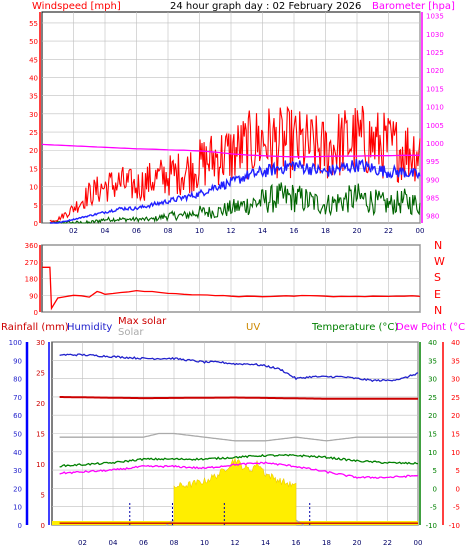 This screenshot has width=466, height=558. I want to click on barometer-tick-label: 1035, so click(435, 17).